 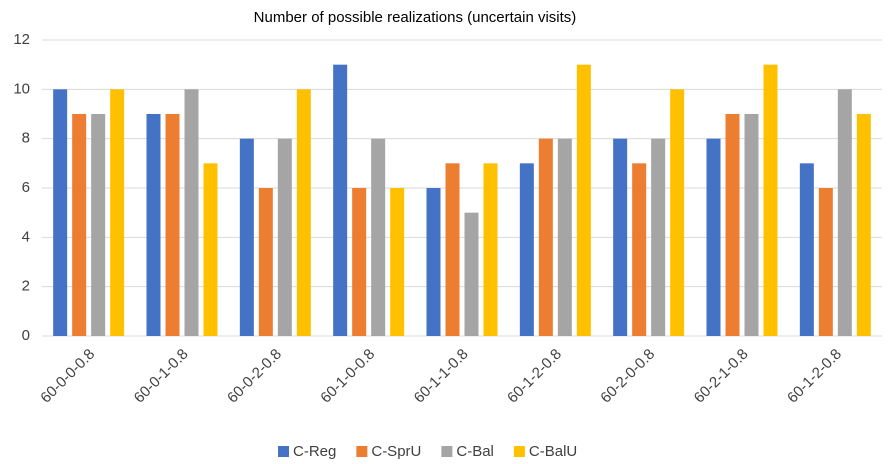 What do you see at coordinates (21, 39) in the screenshot?
I see `y-tick-label: 12` at bounding box center [21, 39].